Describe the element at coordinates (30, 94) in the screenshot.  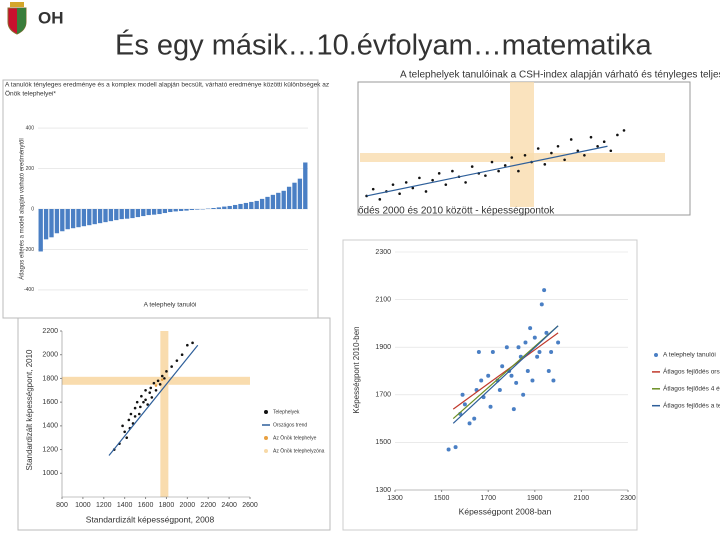
I see `chart-subtitle: Önök telephelyei*` at that location.